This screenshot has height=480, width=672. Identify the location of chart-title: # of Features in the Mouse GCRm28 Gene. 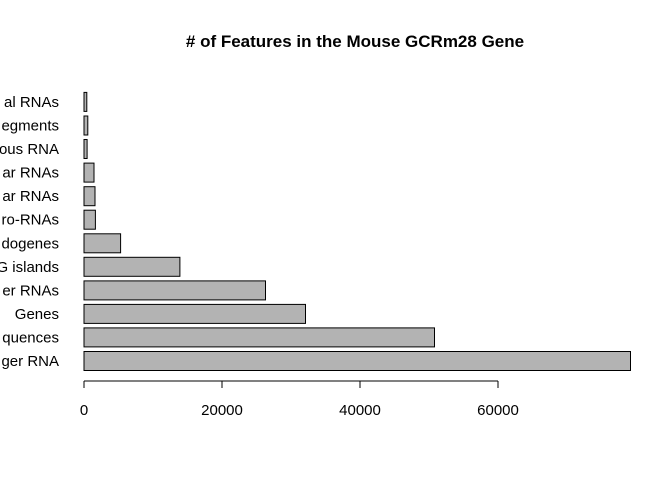
(355, 41).